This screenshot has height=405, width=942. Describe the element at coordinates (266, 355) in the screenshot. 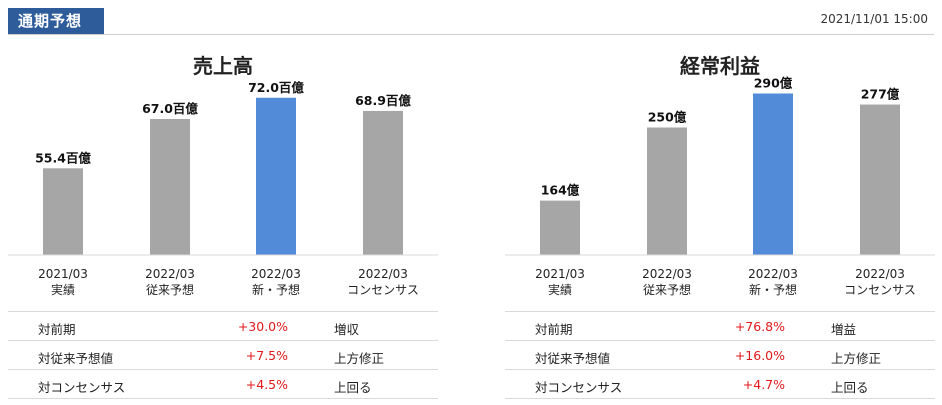

I see `metric-value: +7.5%` at that location.